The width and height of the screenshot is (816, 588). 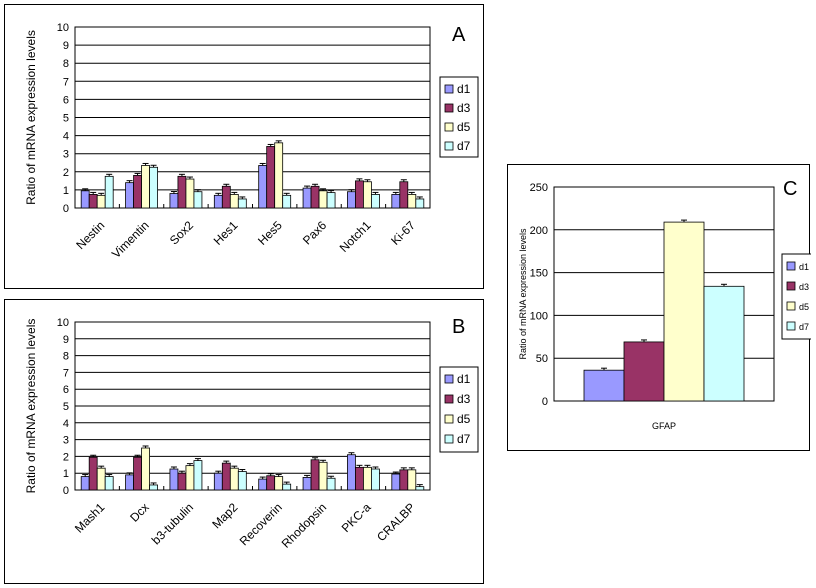 I want to click on category-label: CRALBP, so click(x=396, y=522).